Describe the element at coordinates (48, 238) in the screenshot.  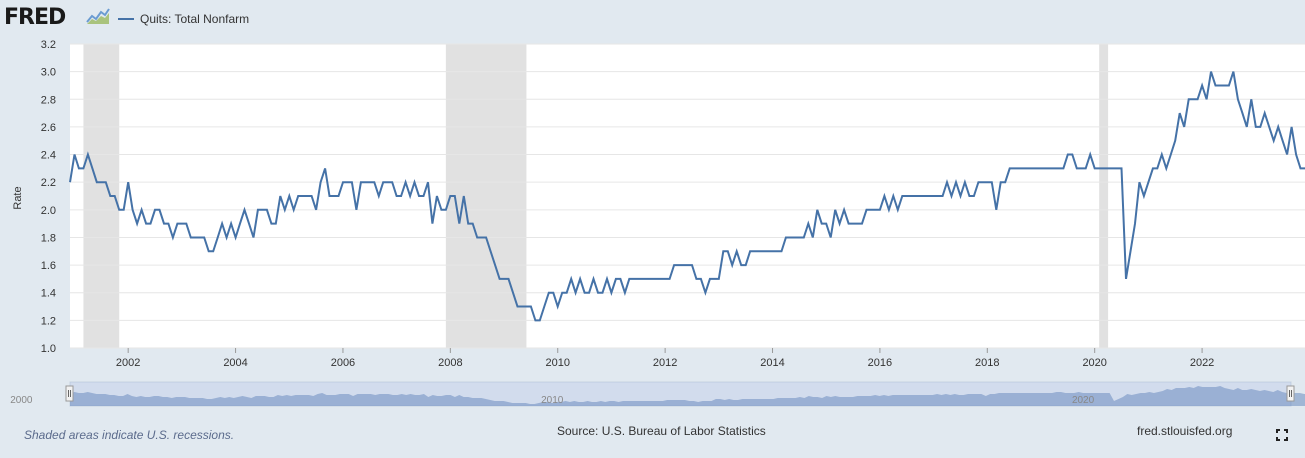
I see `y-tick-label: 1.8` at that location.